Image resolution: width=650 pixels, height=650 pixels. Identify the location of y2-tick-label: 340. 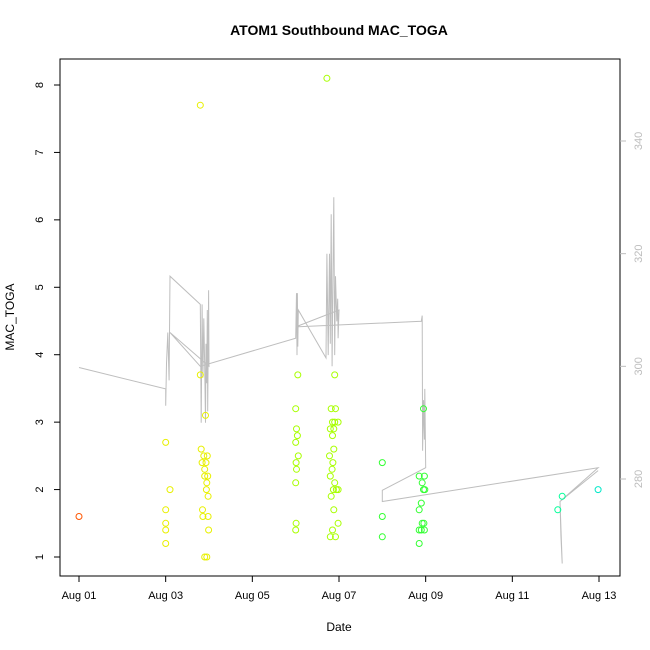
(639, 141).